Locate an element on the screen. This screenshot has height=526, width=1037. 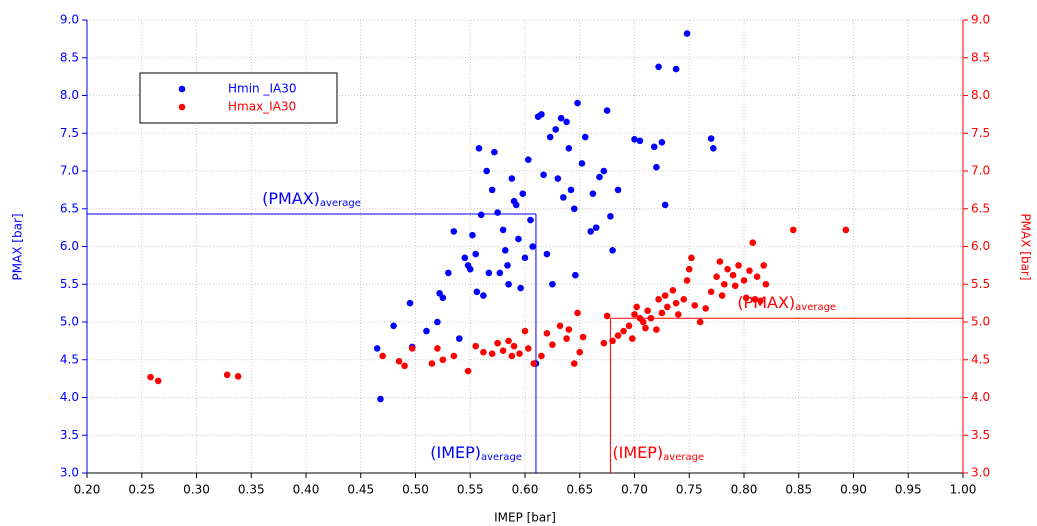
y-tick-label: 5.5 is located at coordinates (69, 284).